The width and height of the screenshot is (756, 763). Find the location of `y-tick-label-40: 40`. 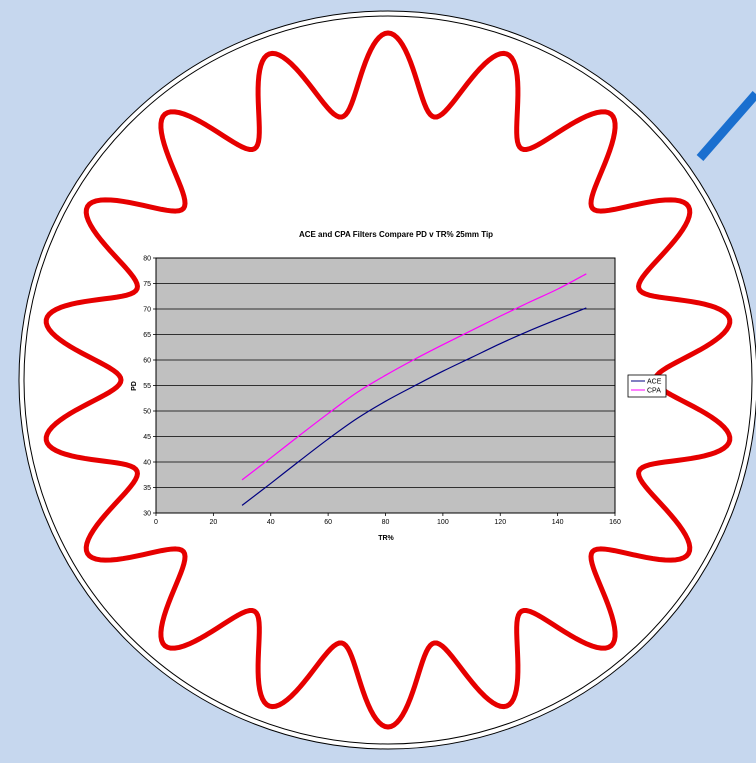

y-tick-label-40: 40 is located at coordinates (147, 463).